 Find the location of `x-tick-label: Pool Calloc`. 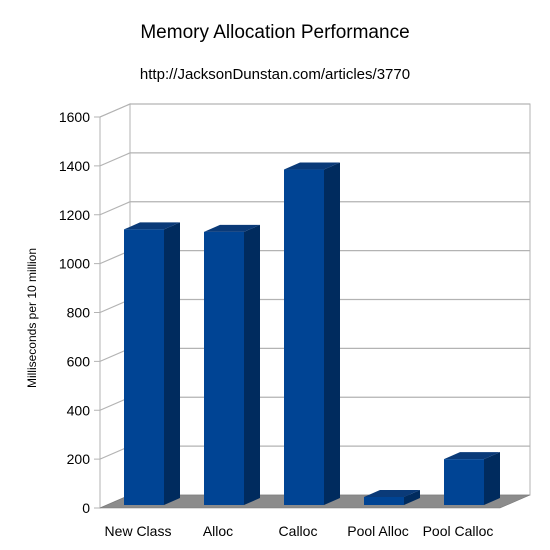

x-tick-label: Pool Calloc is located at coordinates (458, 531).